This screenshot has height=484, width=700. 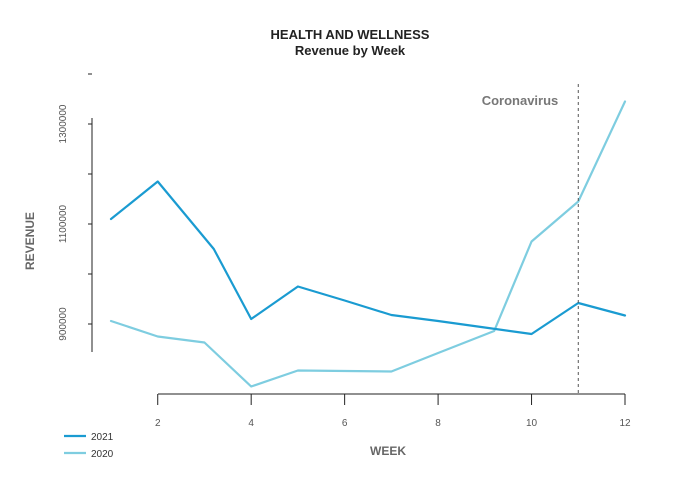 I want to click on chart-subtitle: Revenue by Week, so click(x=350, y=50).